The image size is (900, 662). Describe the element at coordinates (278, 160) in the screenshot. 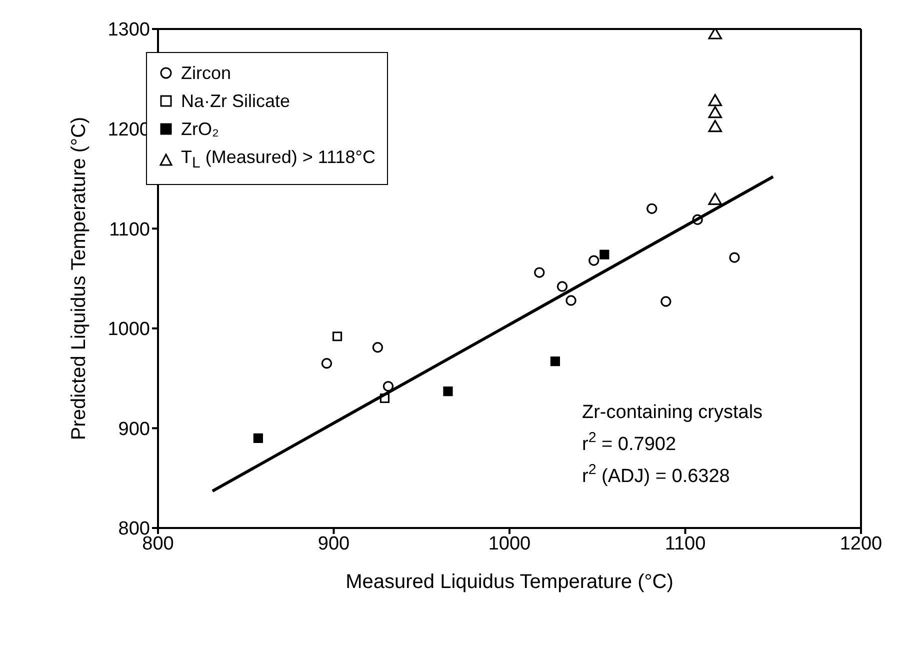

I see `legend-label: T$_{L}$ (Measured) > 1118°C` at that location.